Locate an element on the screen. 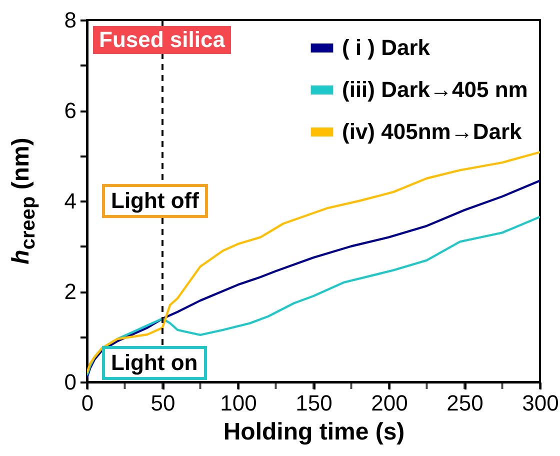 This screenshot has height=456, width=560. x-tick-label: 100 is located at coordinates (238, 403).